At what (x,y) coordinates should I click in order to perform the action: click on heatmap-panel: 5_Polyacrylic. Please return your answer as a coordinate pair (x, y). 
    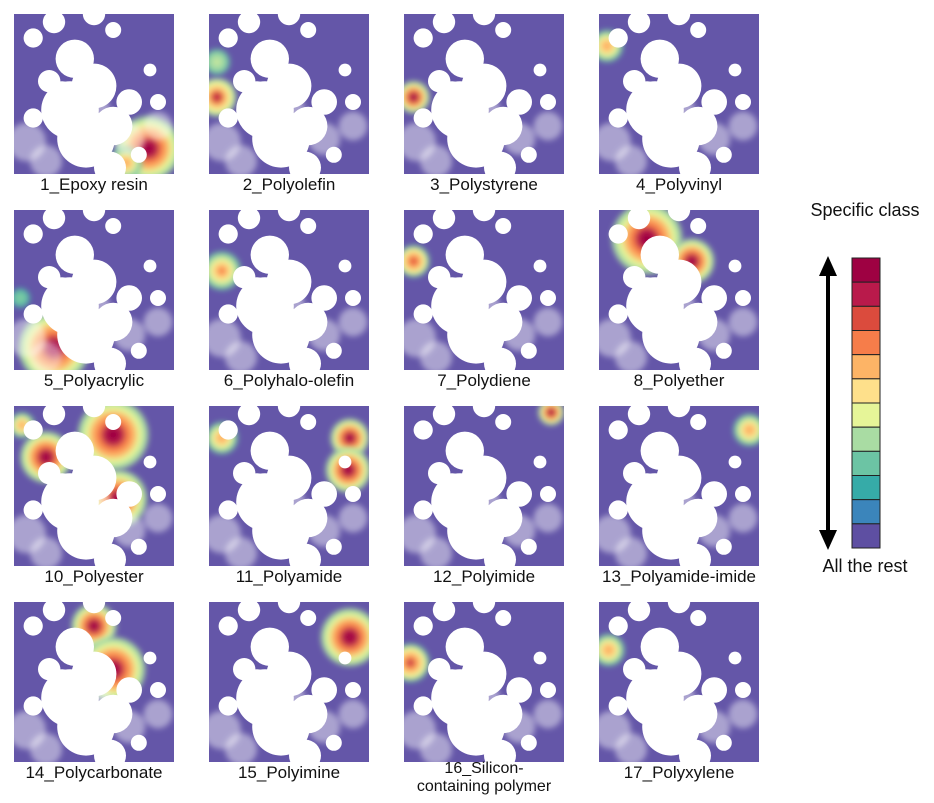
    Looking at the image, I should click on (94, 310).